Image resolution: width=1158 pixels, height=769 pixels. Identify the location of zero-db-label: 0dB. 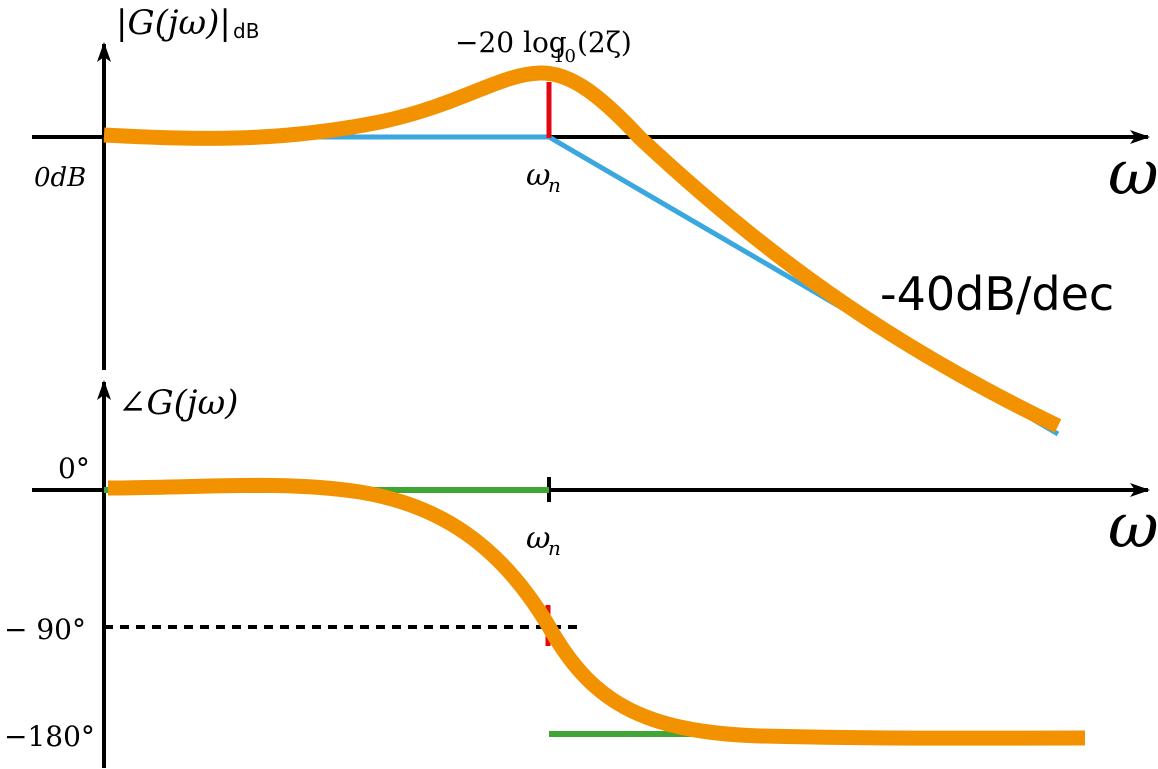
(60, 178).